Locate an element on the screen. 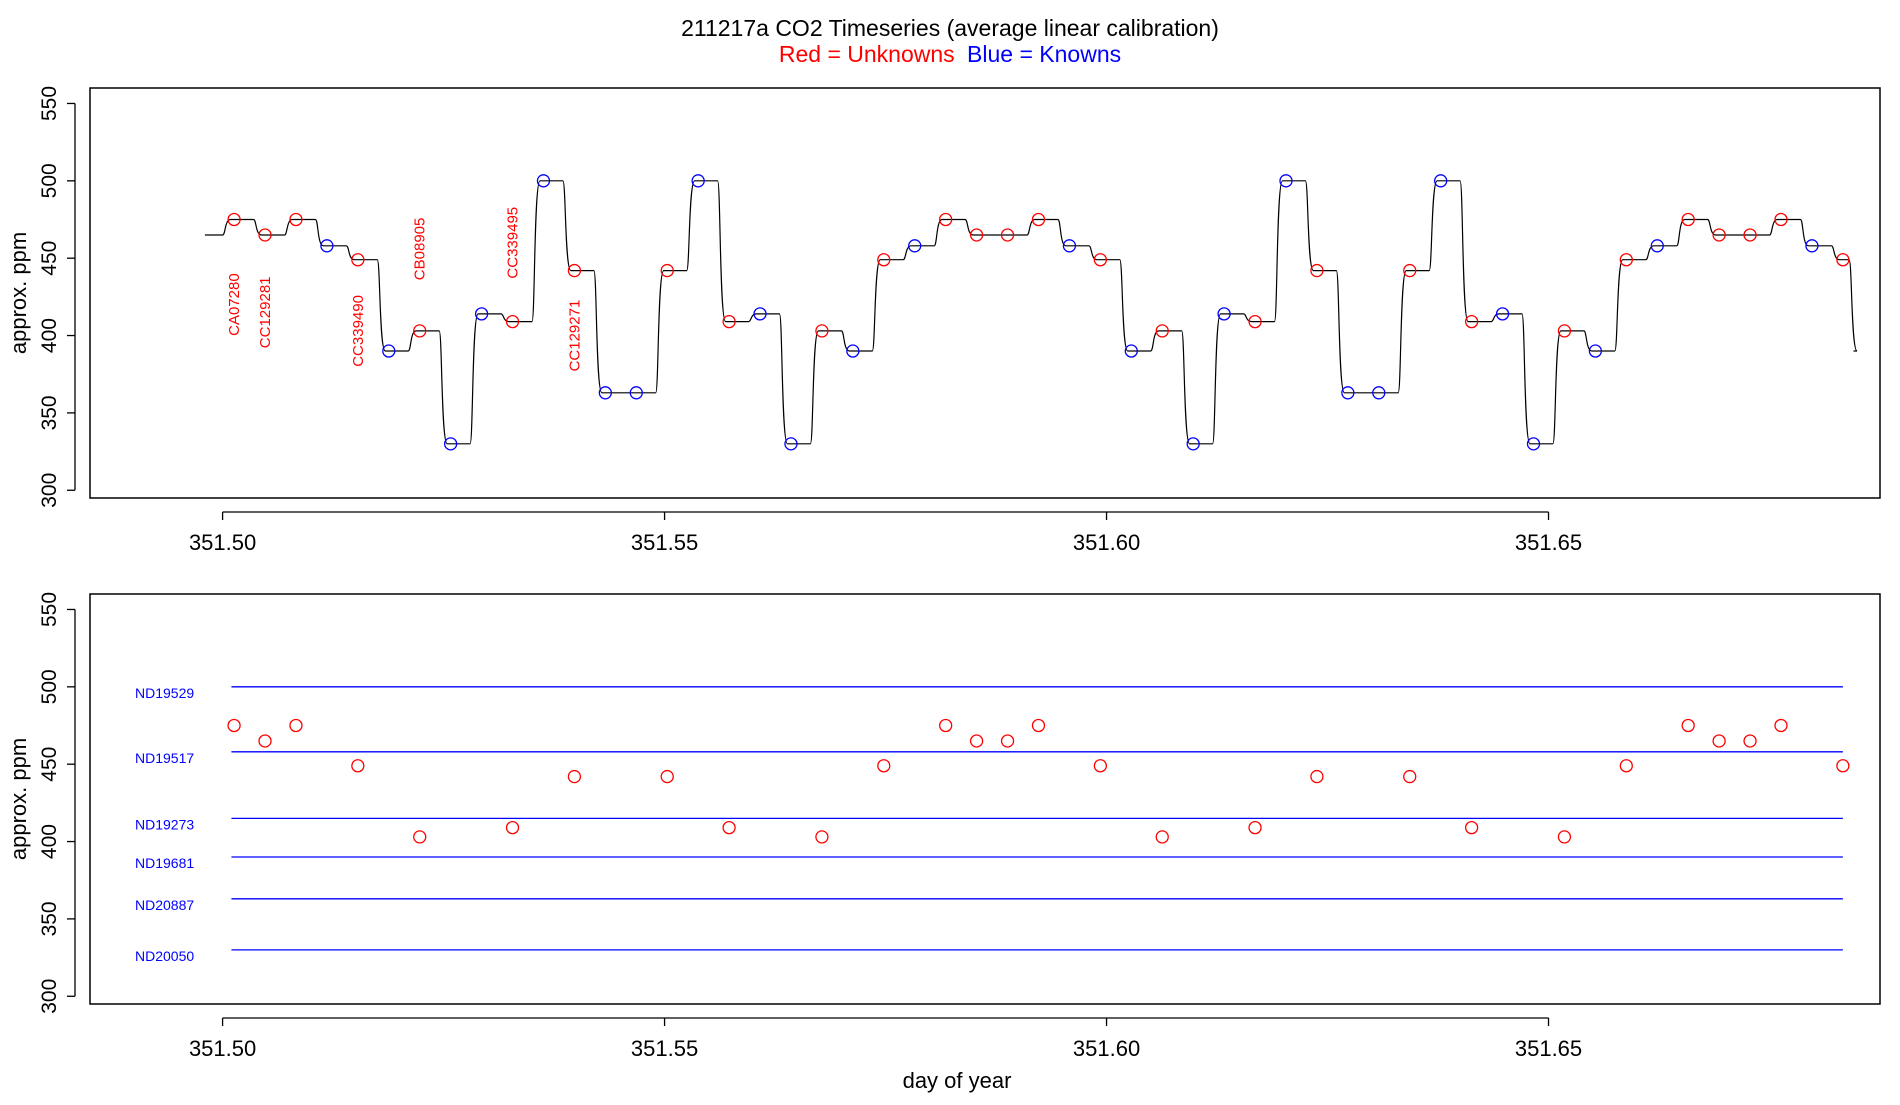  y-tick-label: 350 is located at coordinates (49, 918).